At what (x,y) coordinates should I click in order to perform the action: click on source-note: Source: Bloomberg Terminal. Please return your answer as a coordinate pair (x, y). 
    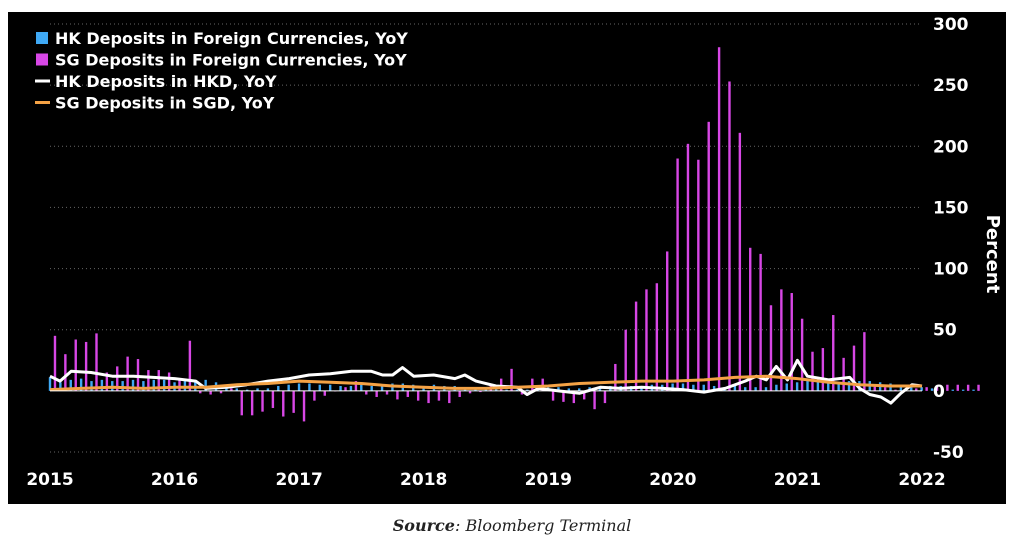
    Looking at the image, I should click on (512, 525).